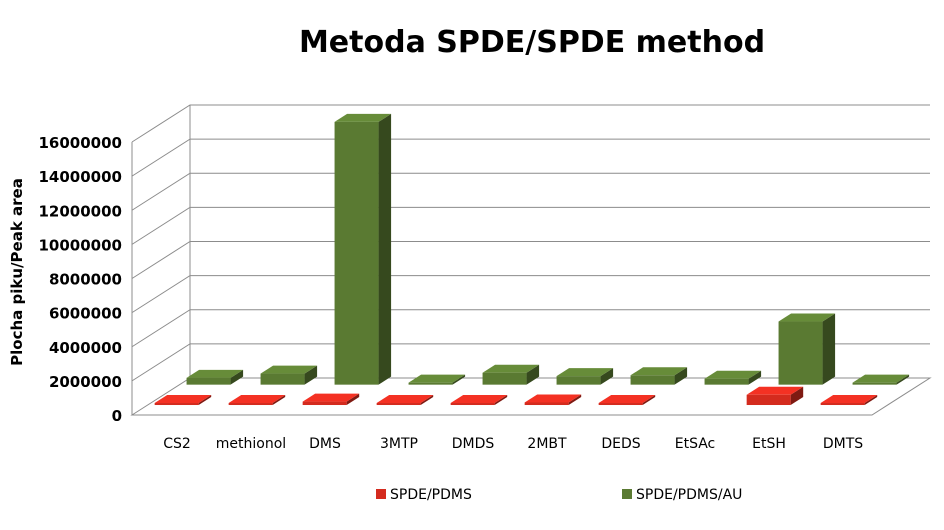 This screenshot has width=944, height=530. I want to click on bar-spde-pdms-2mbt, so click(553, 400).